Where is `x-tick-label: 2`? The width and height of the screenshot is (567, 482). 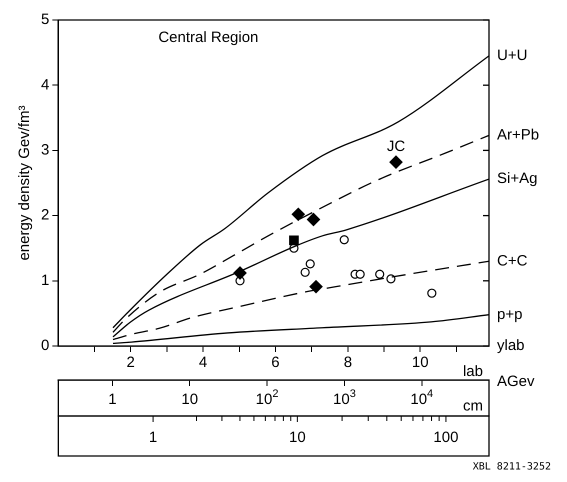 x-tick-label: 2 is located at coordinates (130, 363).